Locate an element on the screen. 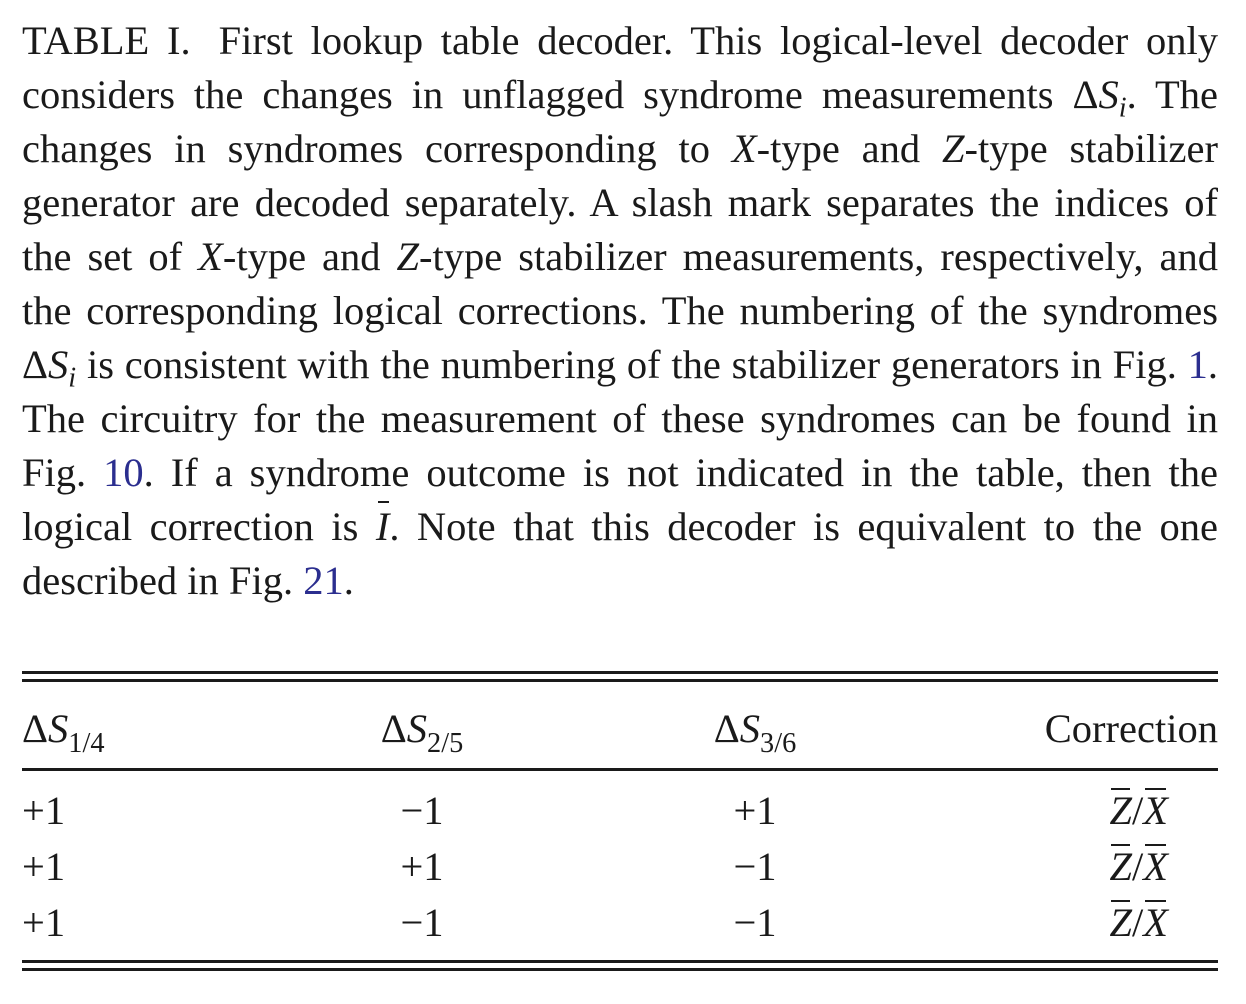 This screenshot has width=1246, height=1004. table-row: +1 −1 −1 Z/X is located at coordinates (620, 923).